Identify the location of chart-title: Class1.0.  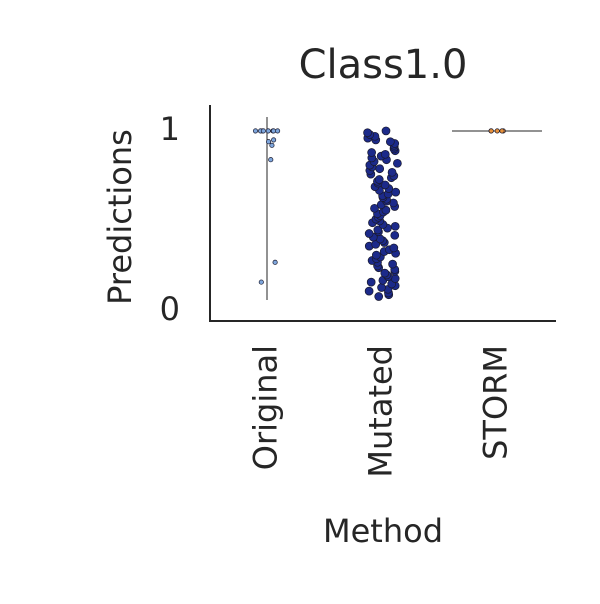
(383, 65).